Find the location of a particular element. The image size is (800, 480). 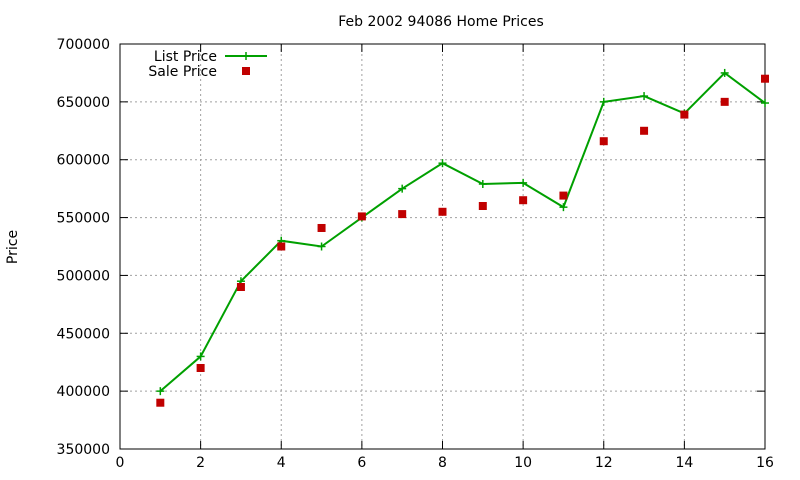

legend-sample-list-price-marker is located at coordinates (246, 56).